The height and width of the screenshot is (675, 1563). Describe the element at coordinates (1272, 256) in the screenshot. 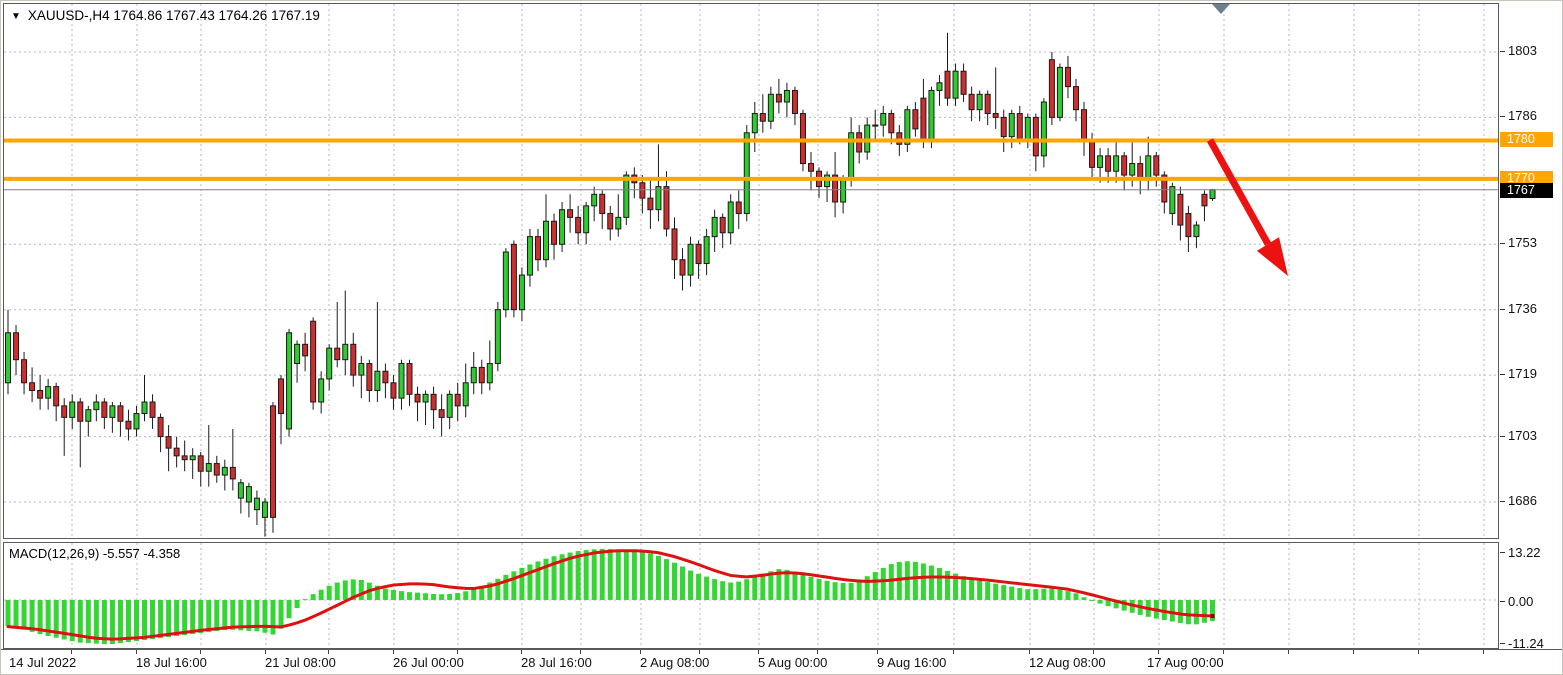

I see `trend-arrow-head` at that location.